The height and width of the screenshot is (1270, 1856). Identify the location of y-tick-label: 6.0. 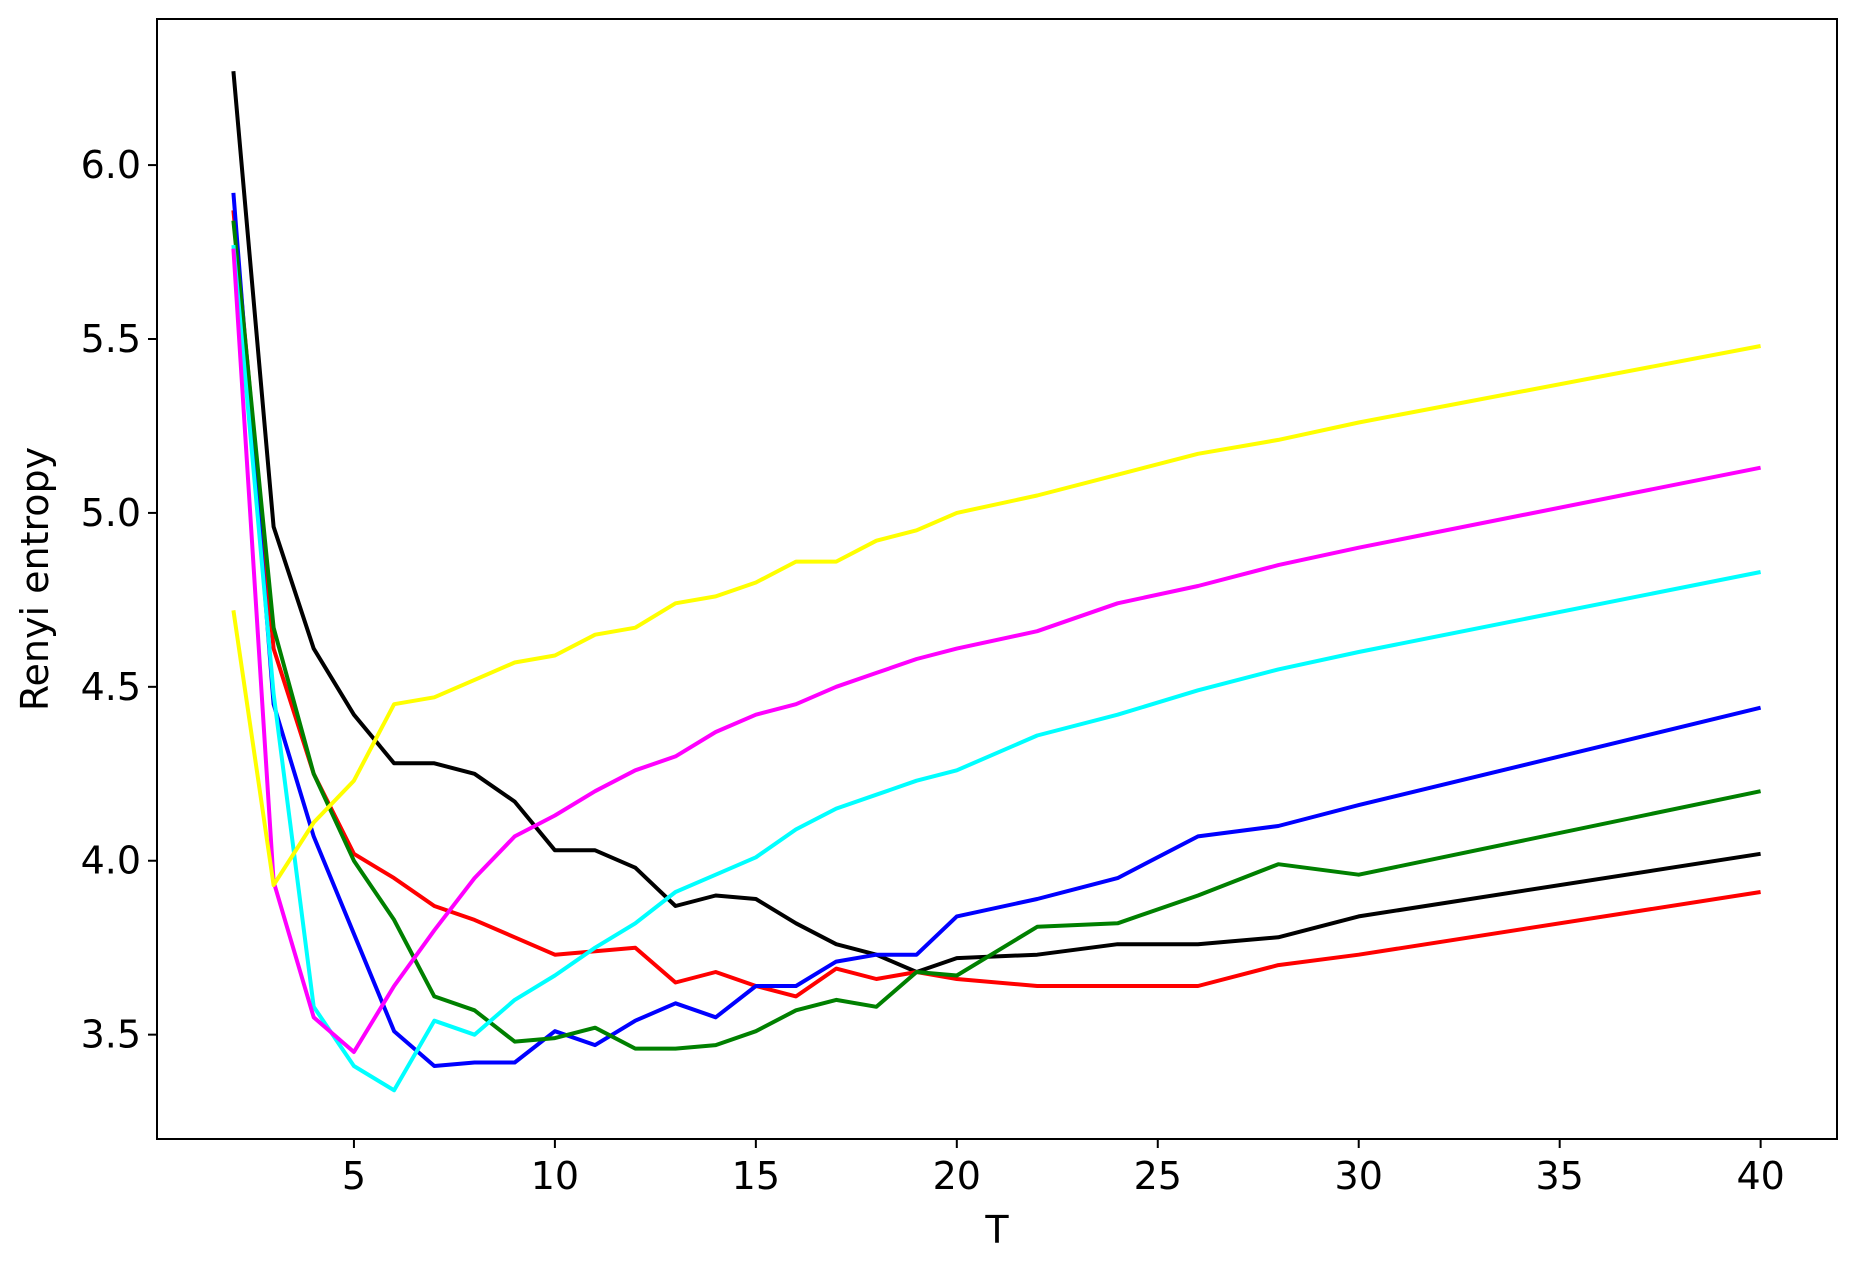
(111, 165).